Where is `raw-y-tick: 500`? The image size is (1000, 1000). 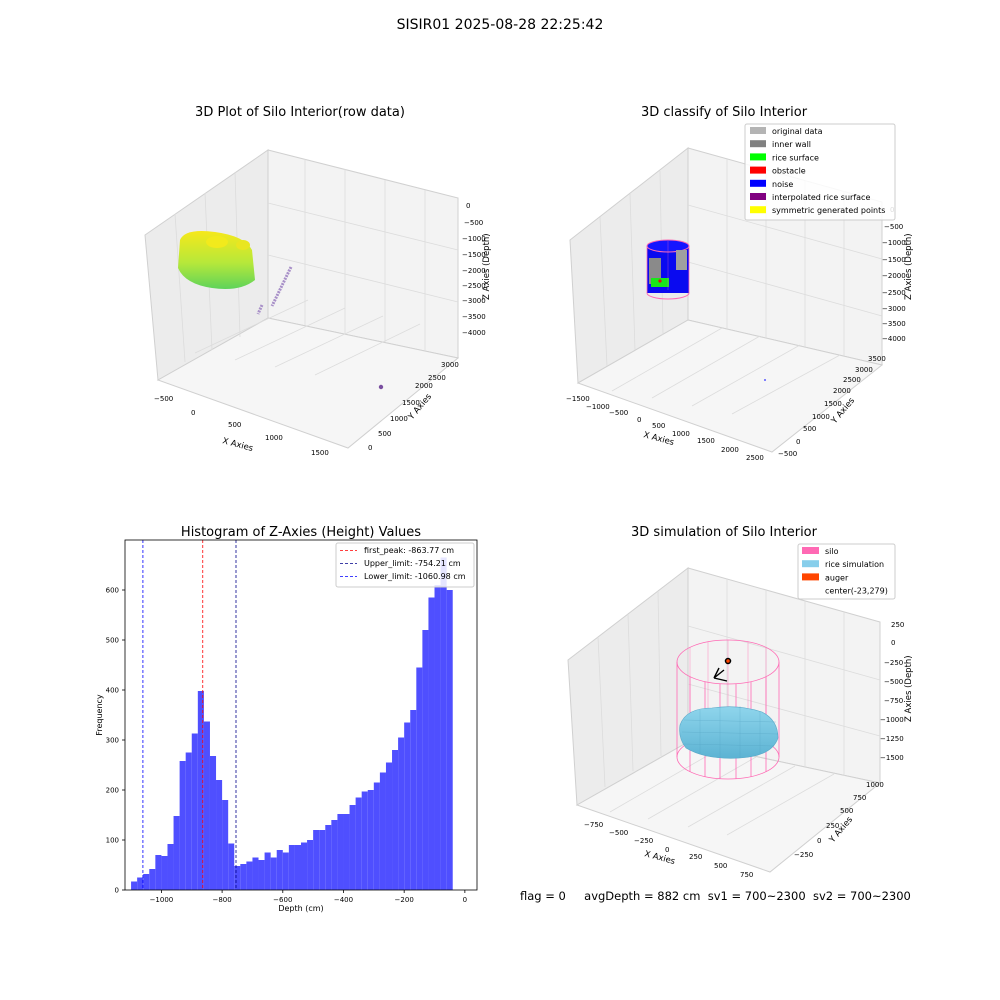
raw-y-tick: 500 is located at coordinates (384, 434).